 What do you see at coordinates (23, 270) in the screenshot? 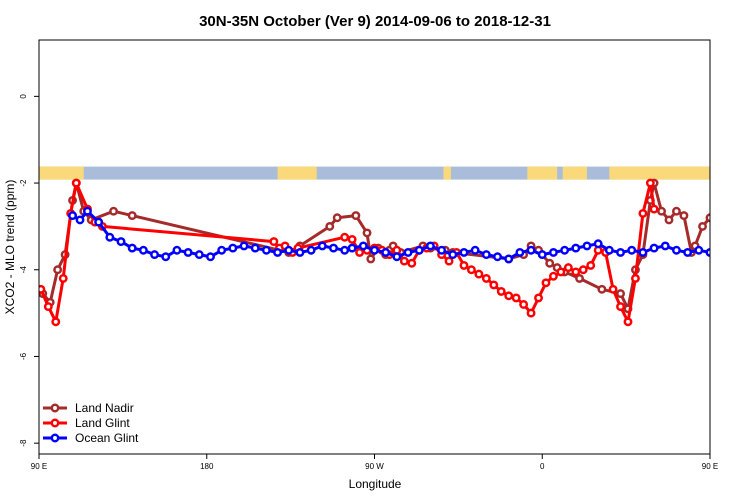
I see `y-tick-label: -4` at bounding box center [23, 270].